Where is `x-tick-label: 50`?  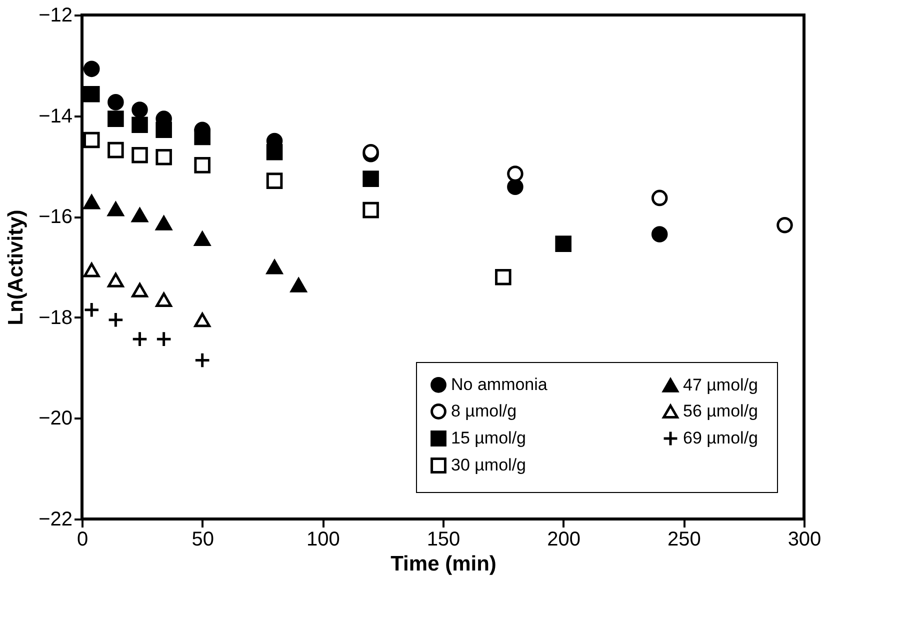 x-tick-label: 50 is located at coordinates (203, 539).